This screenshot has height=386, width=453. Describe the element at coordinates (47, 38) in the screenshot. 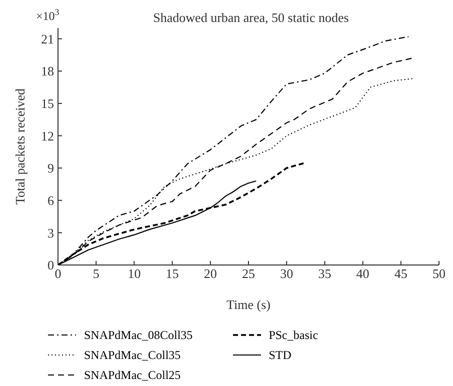

I see `y-tick-label: 21` at that location.